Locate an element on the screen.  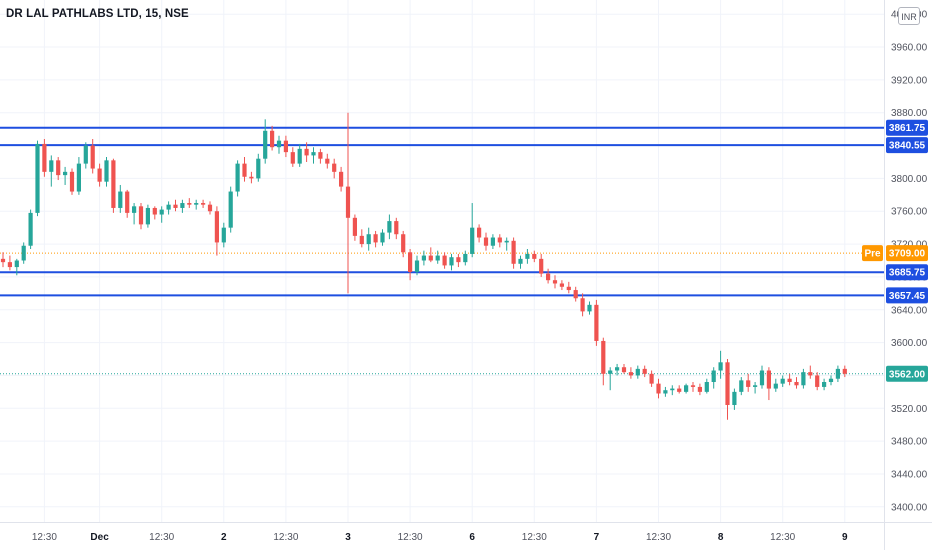
x-tick-label: 7 is located at coordinates (597, 537).